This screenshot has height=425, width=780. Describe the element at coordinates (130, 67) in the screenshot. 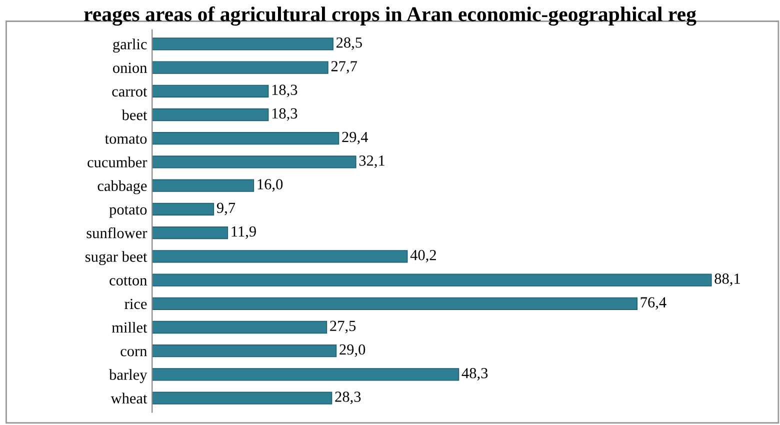

I see `y-tick-label: onion` at that location.